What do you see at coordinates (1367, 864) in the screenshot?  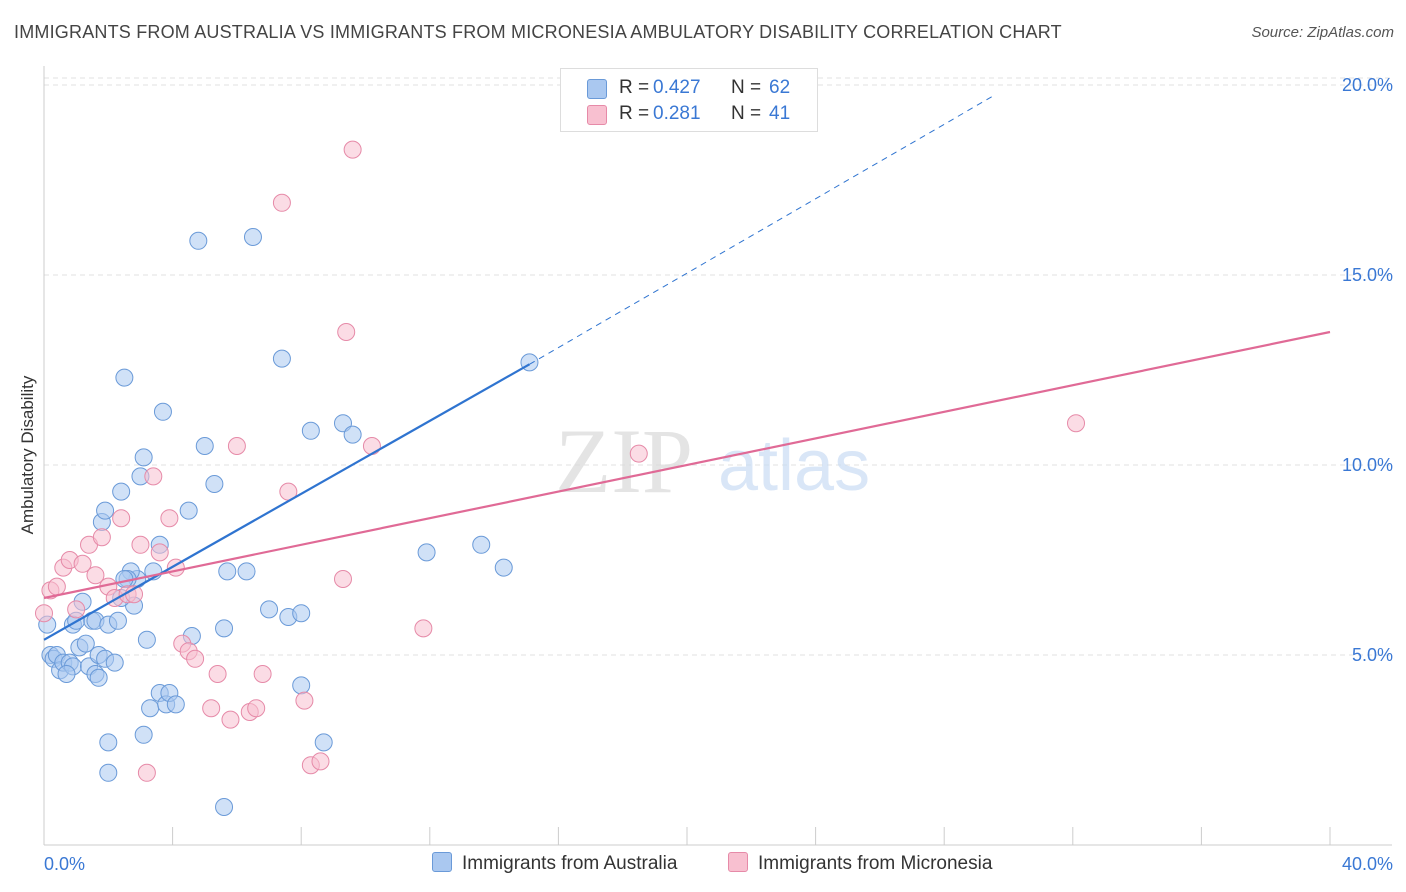 I see `x-tick-label: 40.0%` at bounding box center [1367, 864].